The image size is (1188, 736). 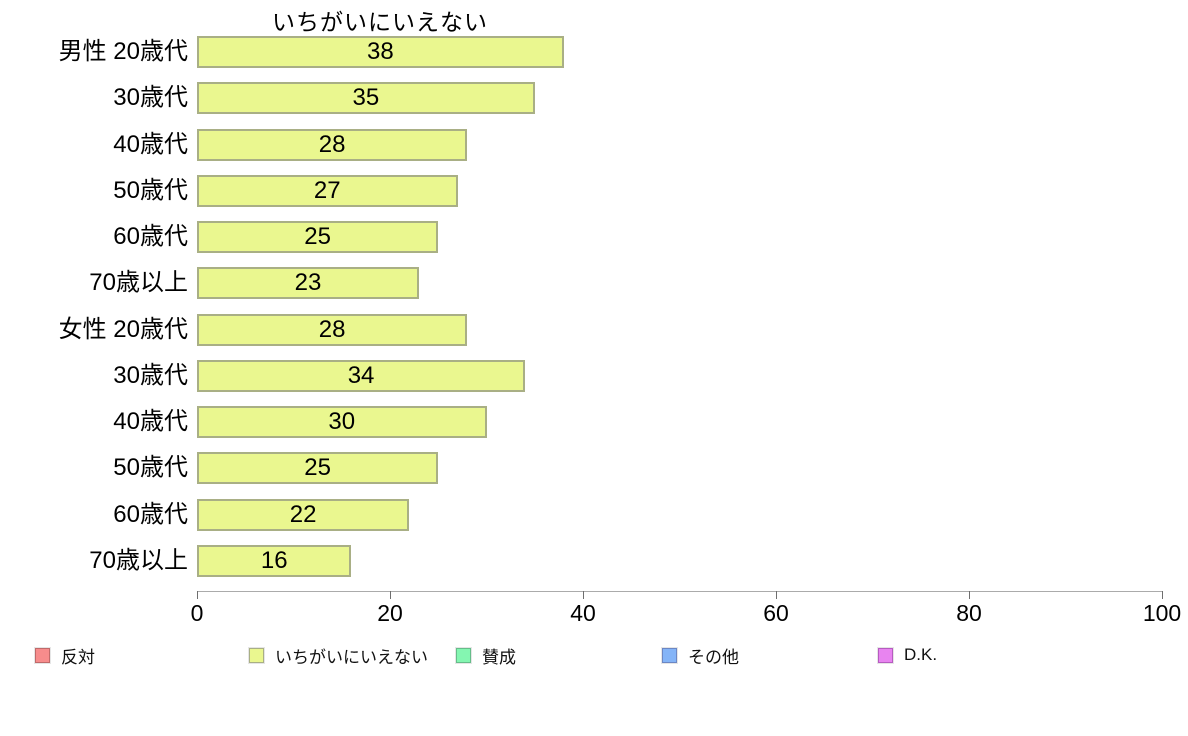 I want to click on bar-value-label: 34, so click(x=361, y=375).